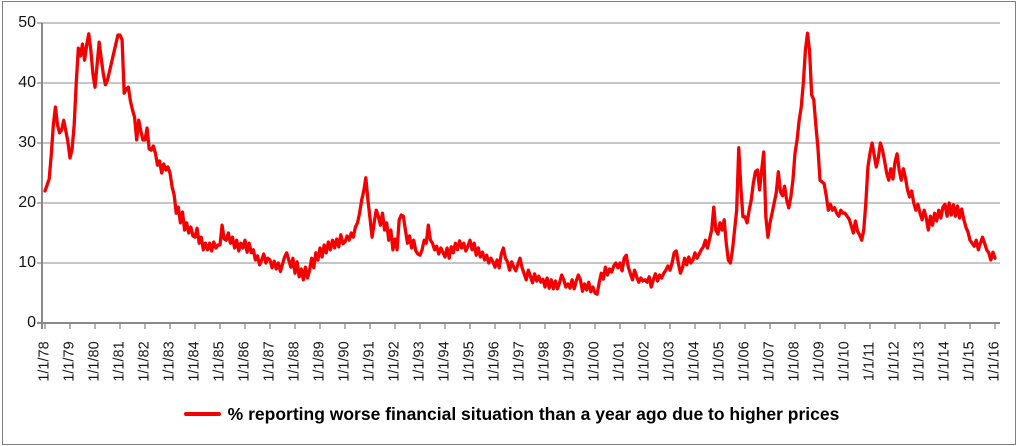  What do you see at coordinates (94, 361) in the screenshot?
I see `x-axis-tick-label: 1/1/80` at bounding box center [94, 361].